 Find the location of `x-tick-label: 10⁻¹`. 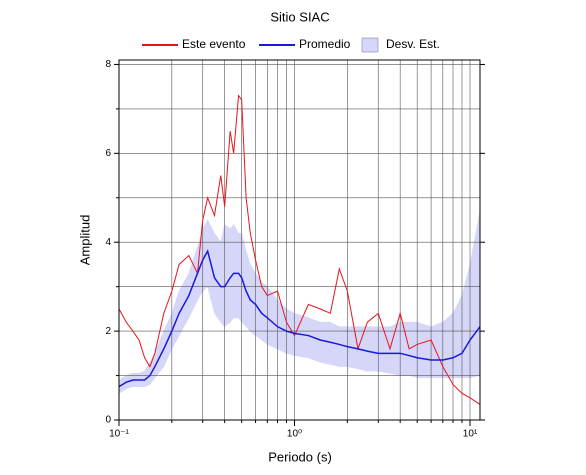

x-tick-label: 10⁻¹ is located at coordinates (119, 434).